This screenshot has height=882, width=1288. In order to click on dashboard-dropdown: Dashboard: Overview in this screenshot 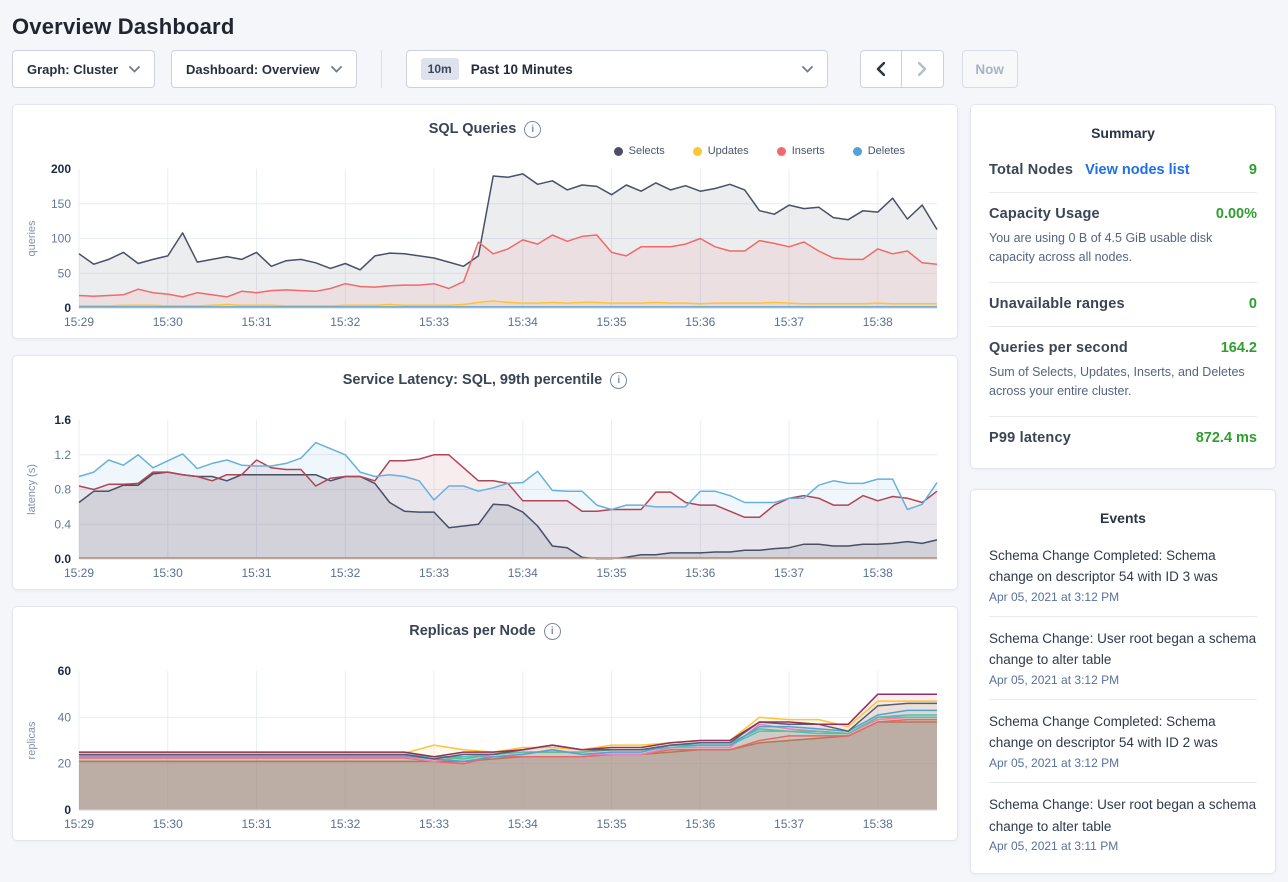, I will do `click(264, 69)`.